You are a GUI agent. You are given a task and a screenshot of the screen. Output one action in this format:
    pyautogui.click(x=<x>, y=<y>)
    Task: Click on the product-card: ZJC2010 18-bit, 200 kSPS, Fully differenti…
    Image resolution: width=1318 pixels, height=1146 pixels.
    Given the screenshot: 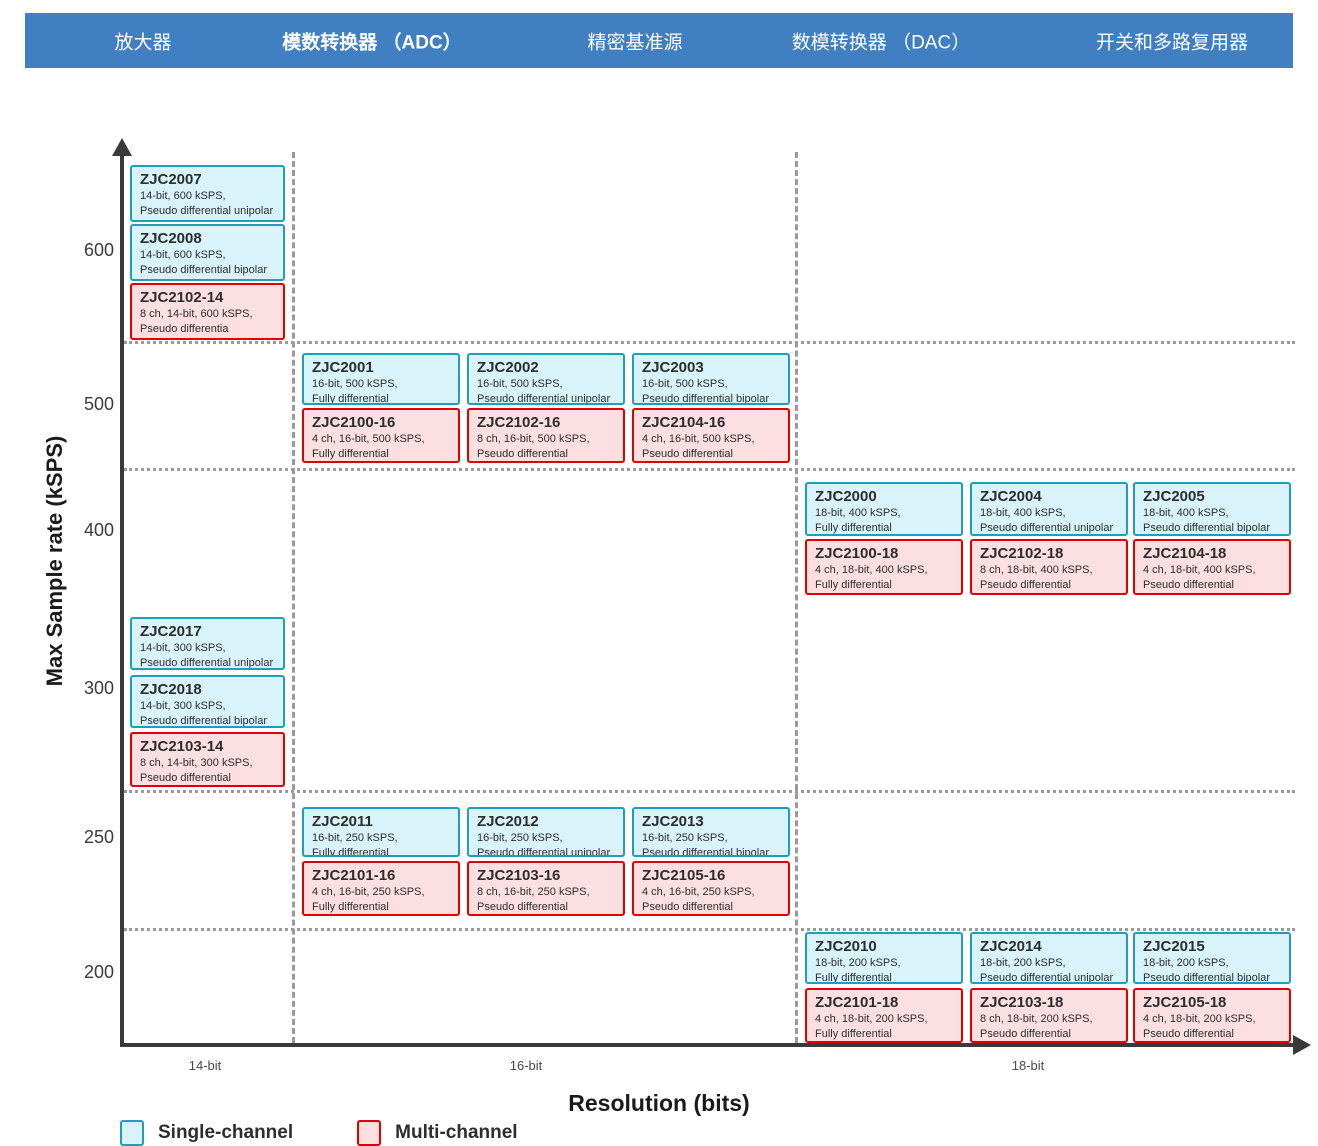 What is the action you would take?
    pyautogui.click(x=884, y=958)
    